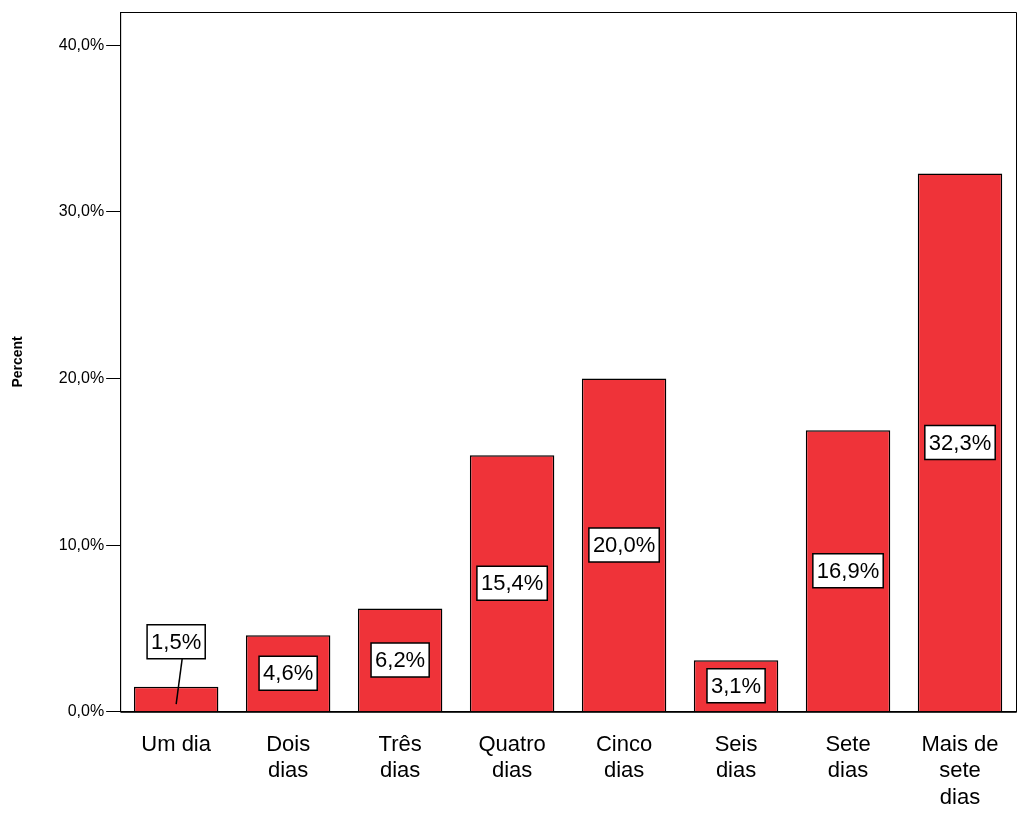 The width and height of the screenshot is (1027, 821). I want to click on x-tick-label: Um dia, so click(176, 744).